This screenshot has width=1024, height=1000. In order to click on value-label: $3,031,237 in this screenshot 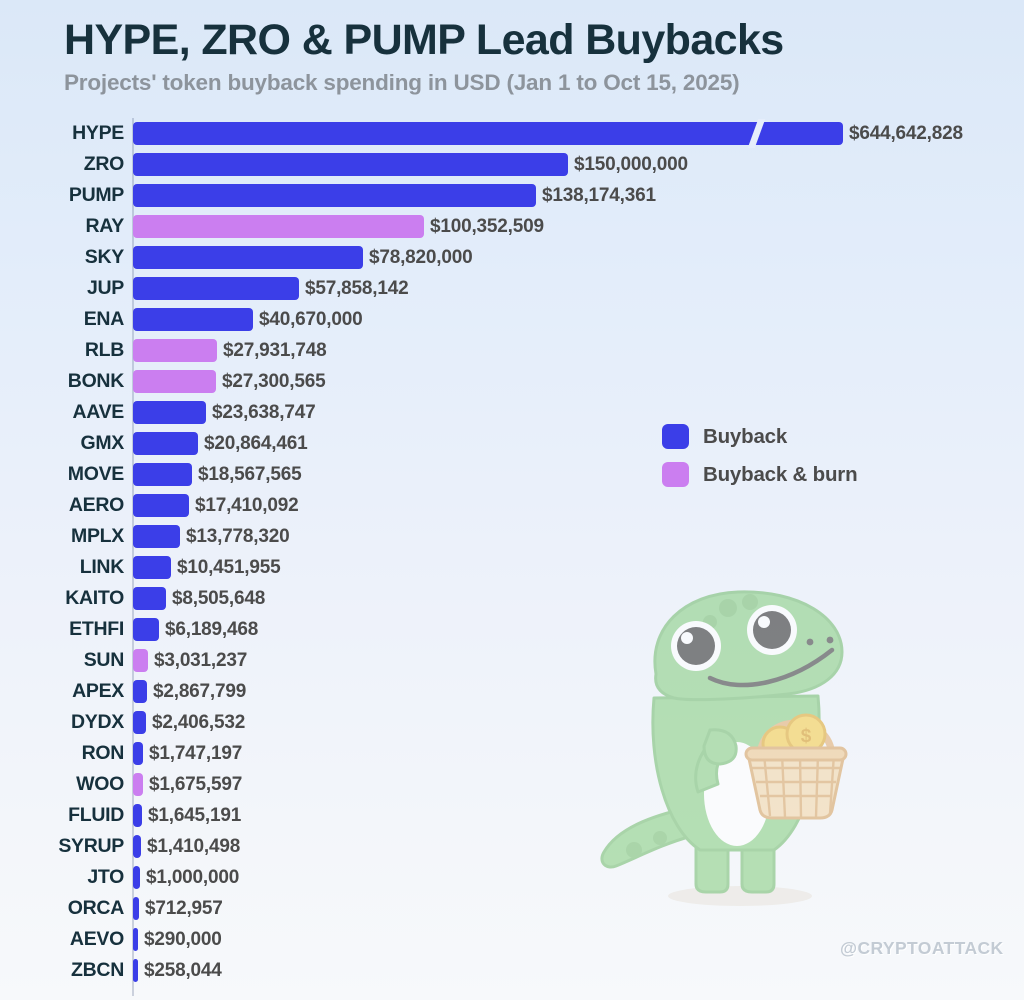, I will do `click(201, 660)`.